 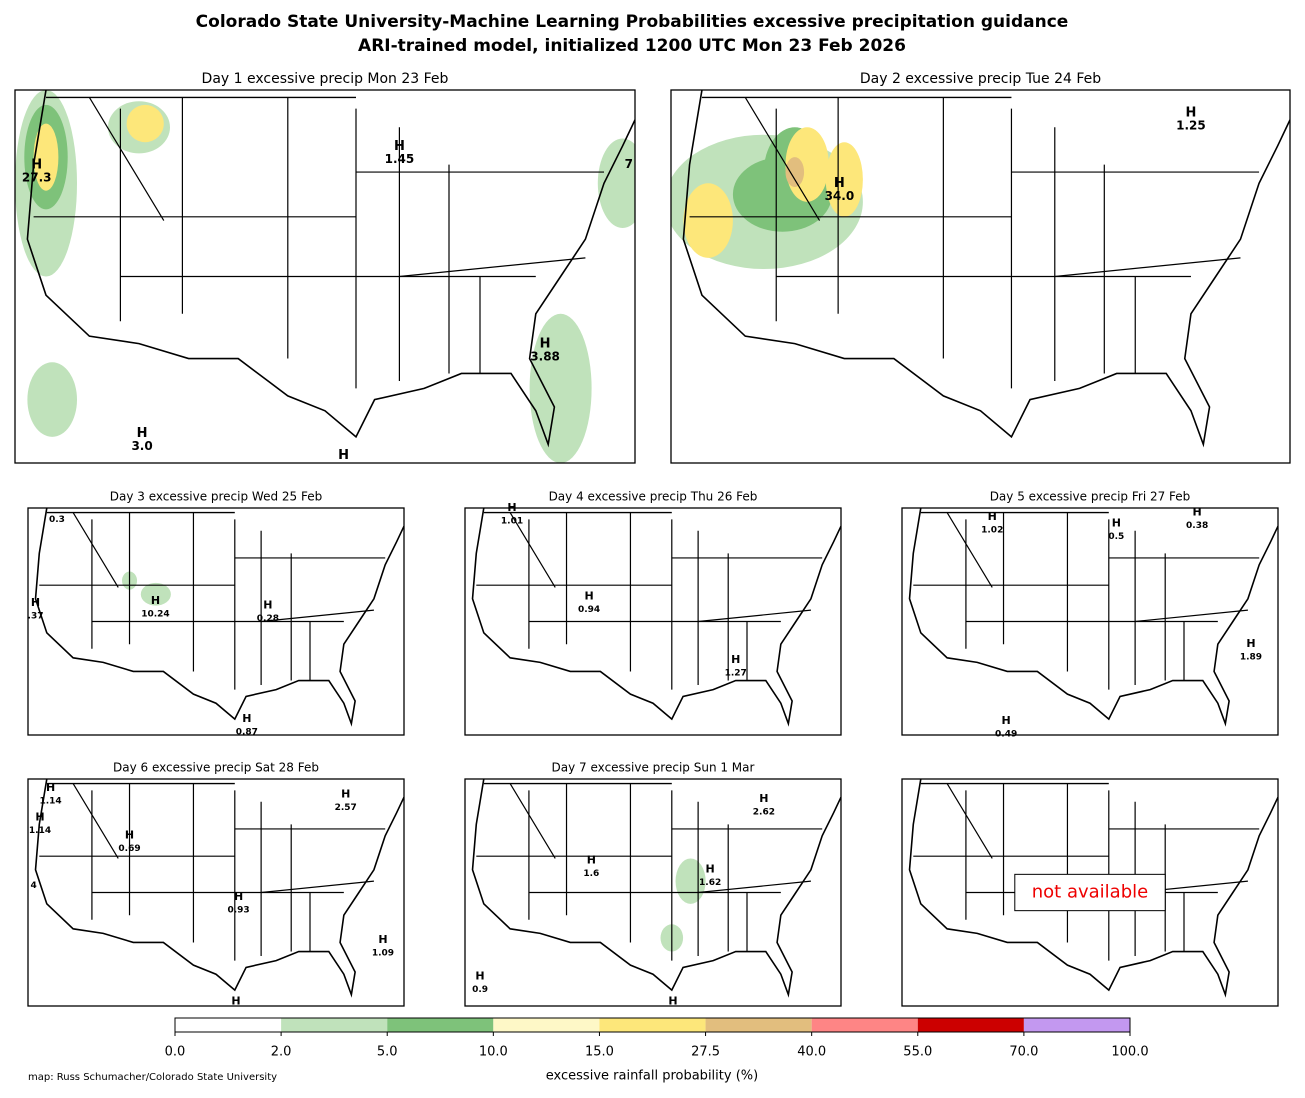 I want to click on max-value: 1.27, so click(x=736, y=673).